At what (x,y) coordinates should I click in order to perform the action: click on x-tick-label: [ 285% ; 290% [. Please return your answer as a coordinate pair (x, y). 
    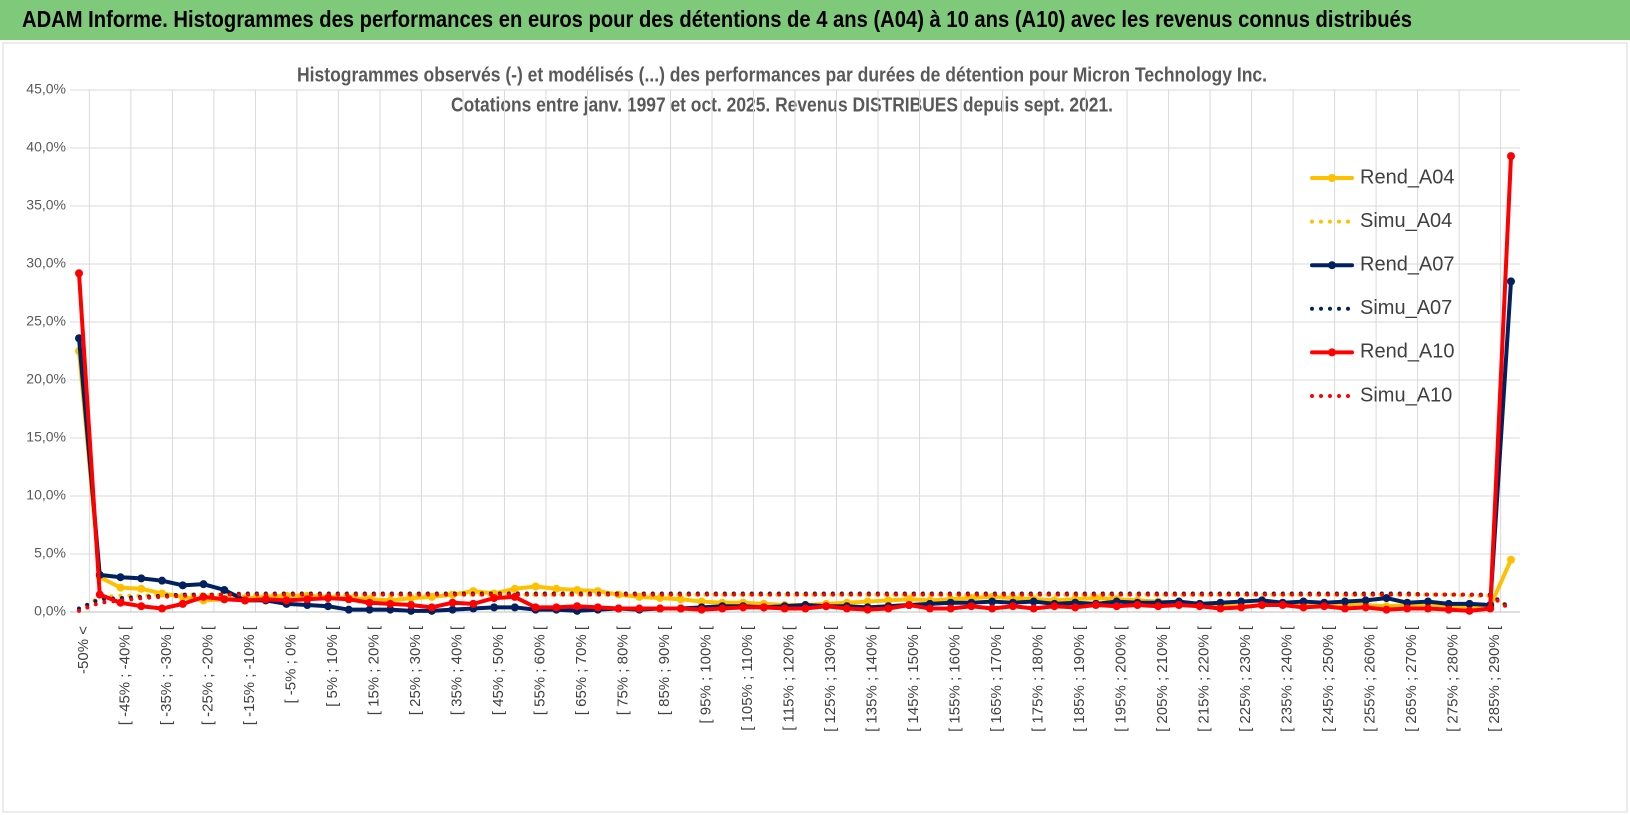
    Looking at the image, I should click on (1494, 678).